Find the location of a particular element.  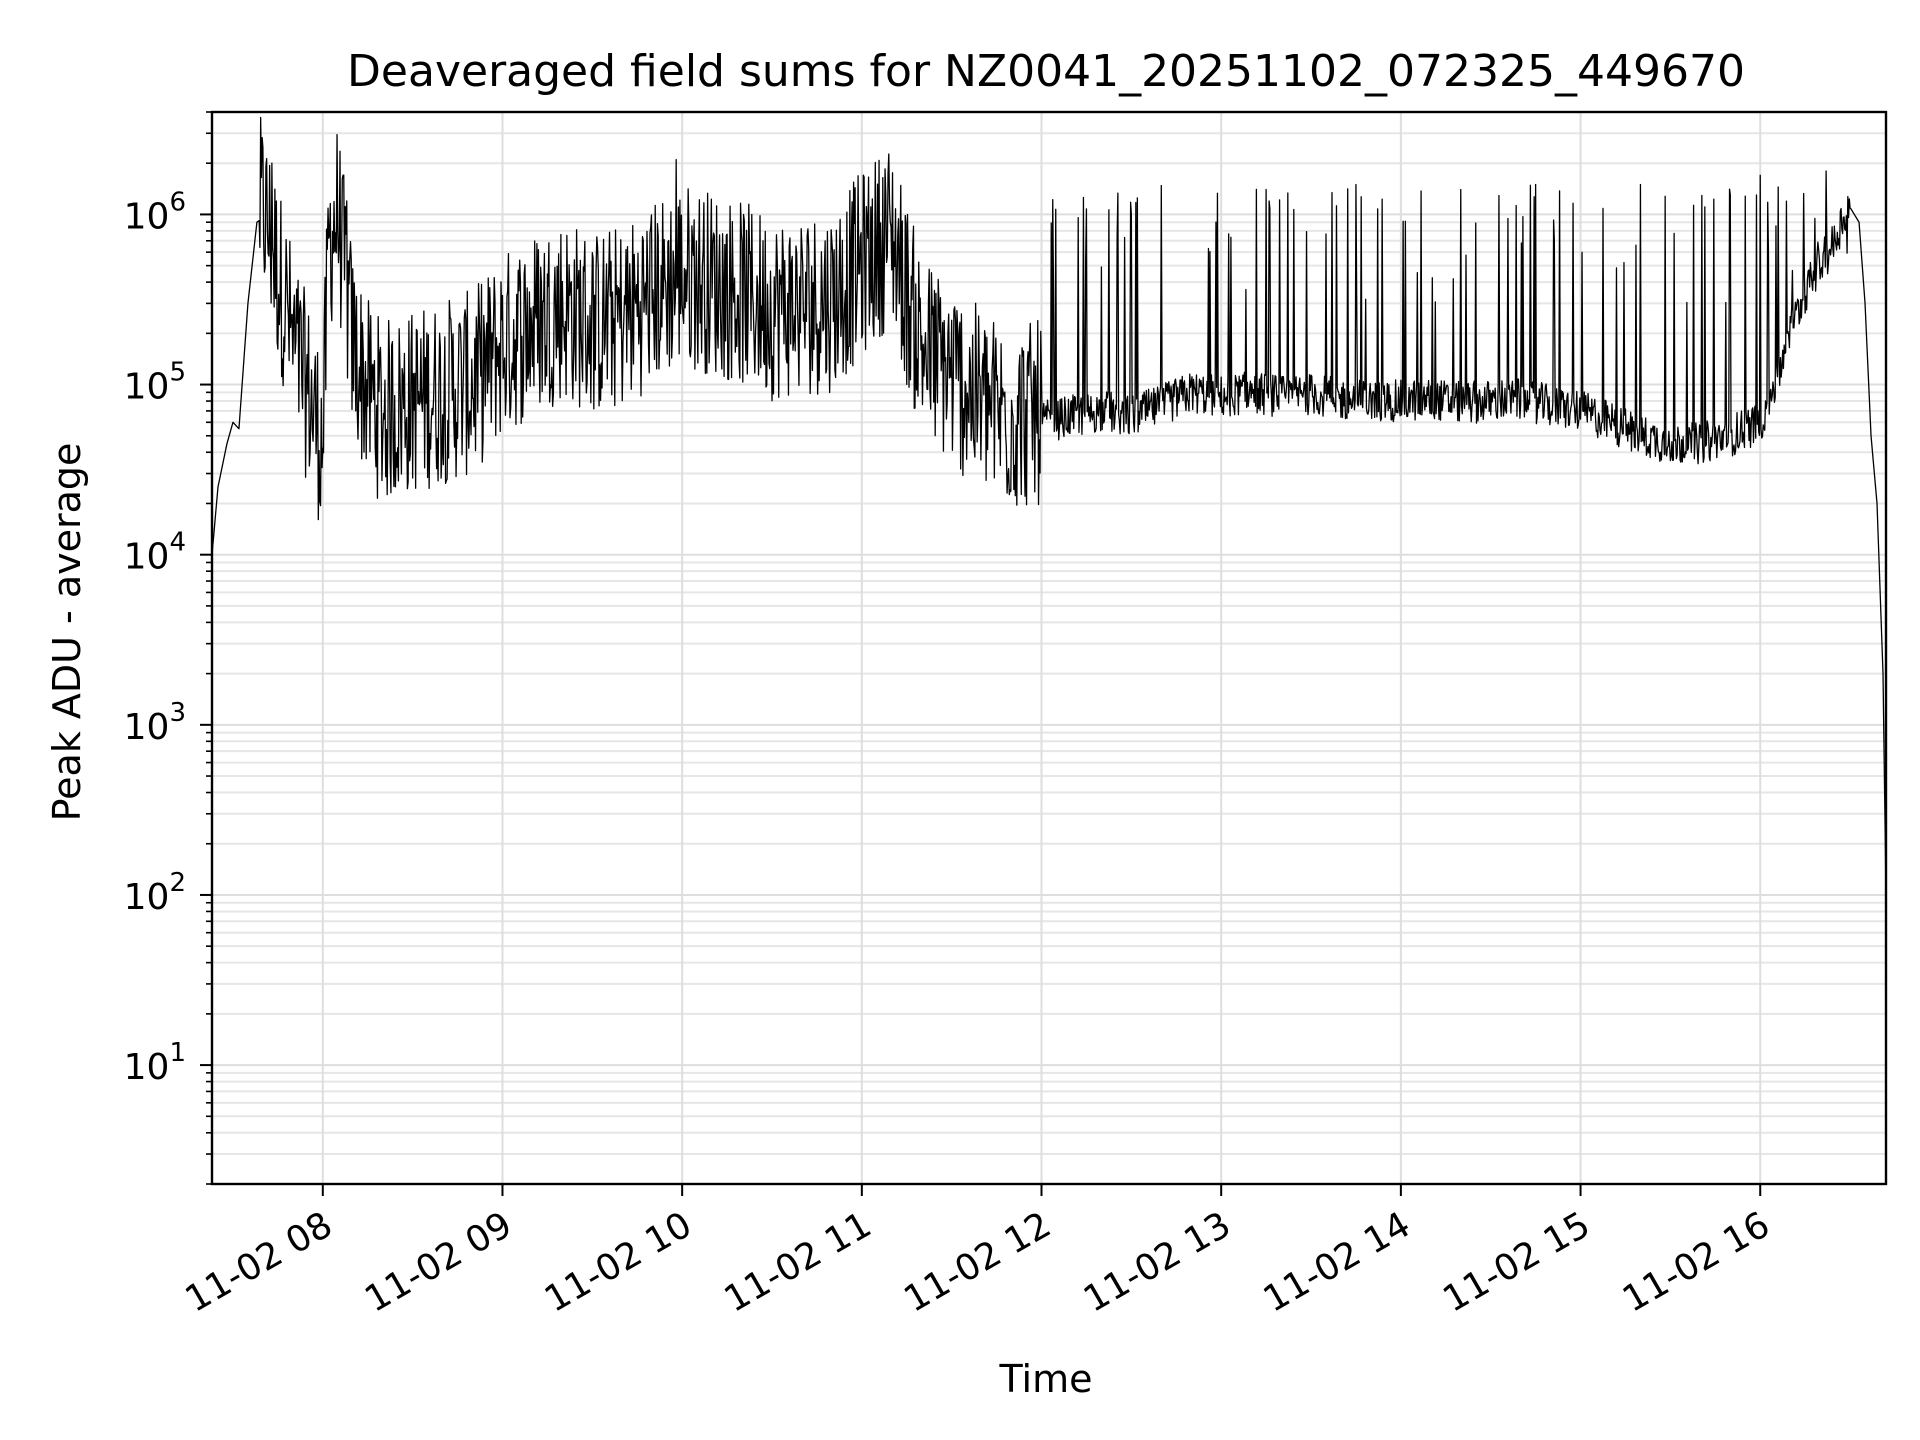

x-axis-label: Time is located at coordinates (1046, 1379).